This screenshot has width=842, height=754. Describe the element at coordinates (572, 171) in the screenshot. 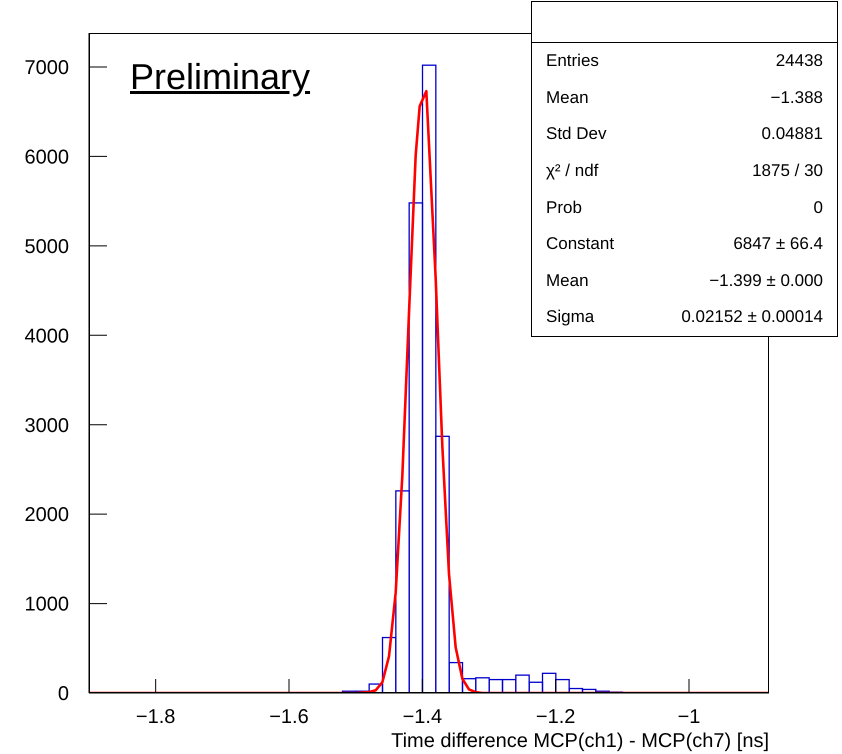

I see `annotation: χ² / ndf` at that location.